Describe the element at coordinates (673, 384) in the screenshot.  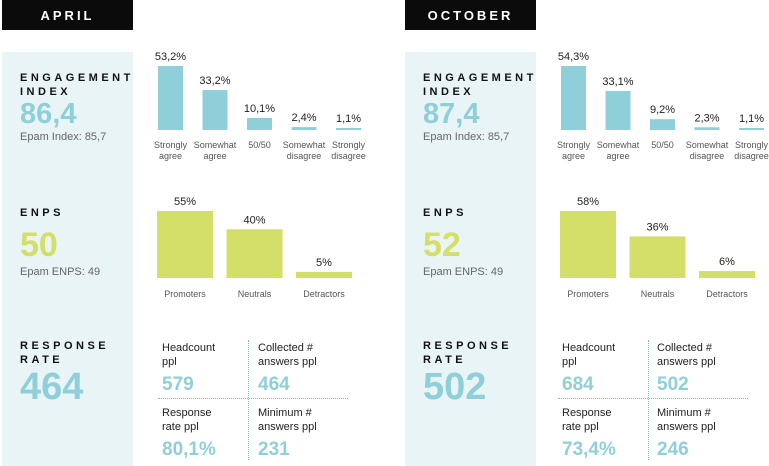
I see `collected-answers-value: 502` at that location.